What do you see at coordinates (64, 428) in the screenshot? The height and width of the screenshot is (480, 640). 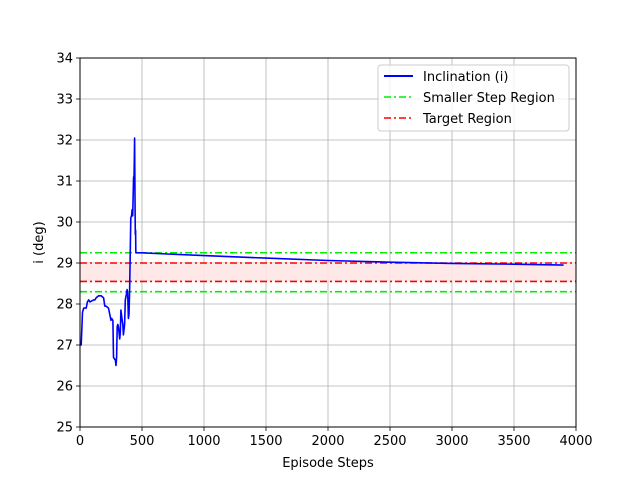 I see `y-tick-label: 25` at bounding box center [64, 428].